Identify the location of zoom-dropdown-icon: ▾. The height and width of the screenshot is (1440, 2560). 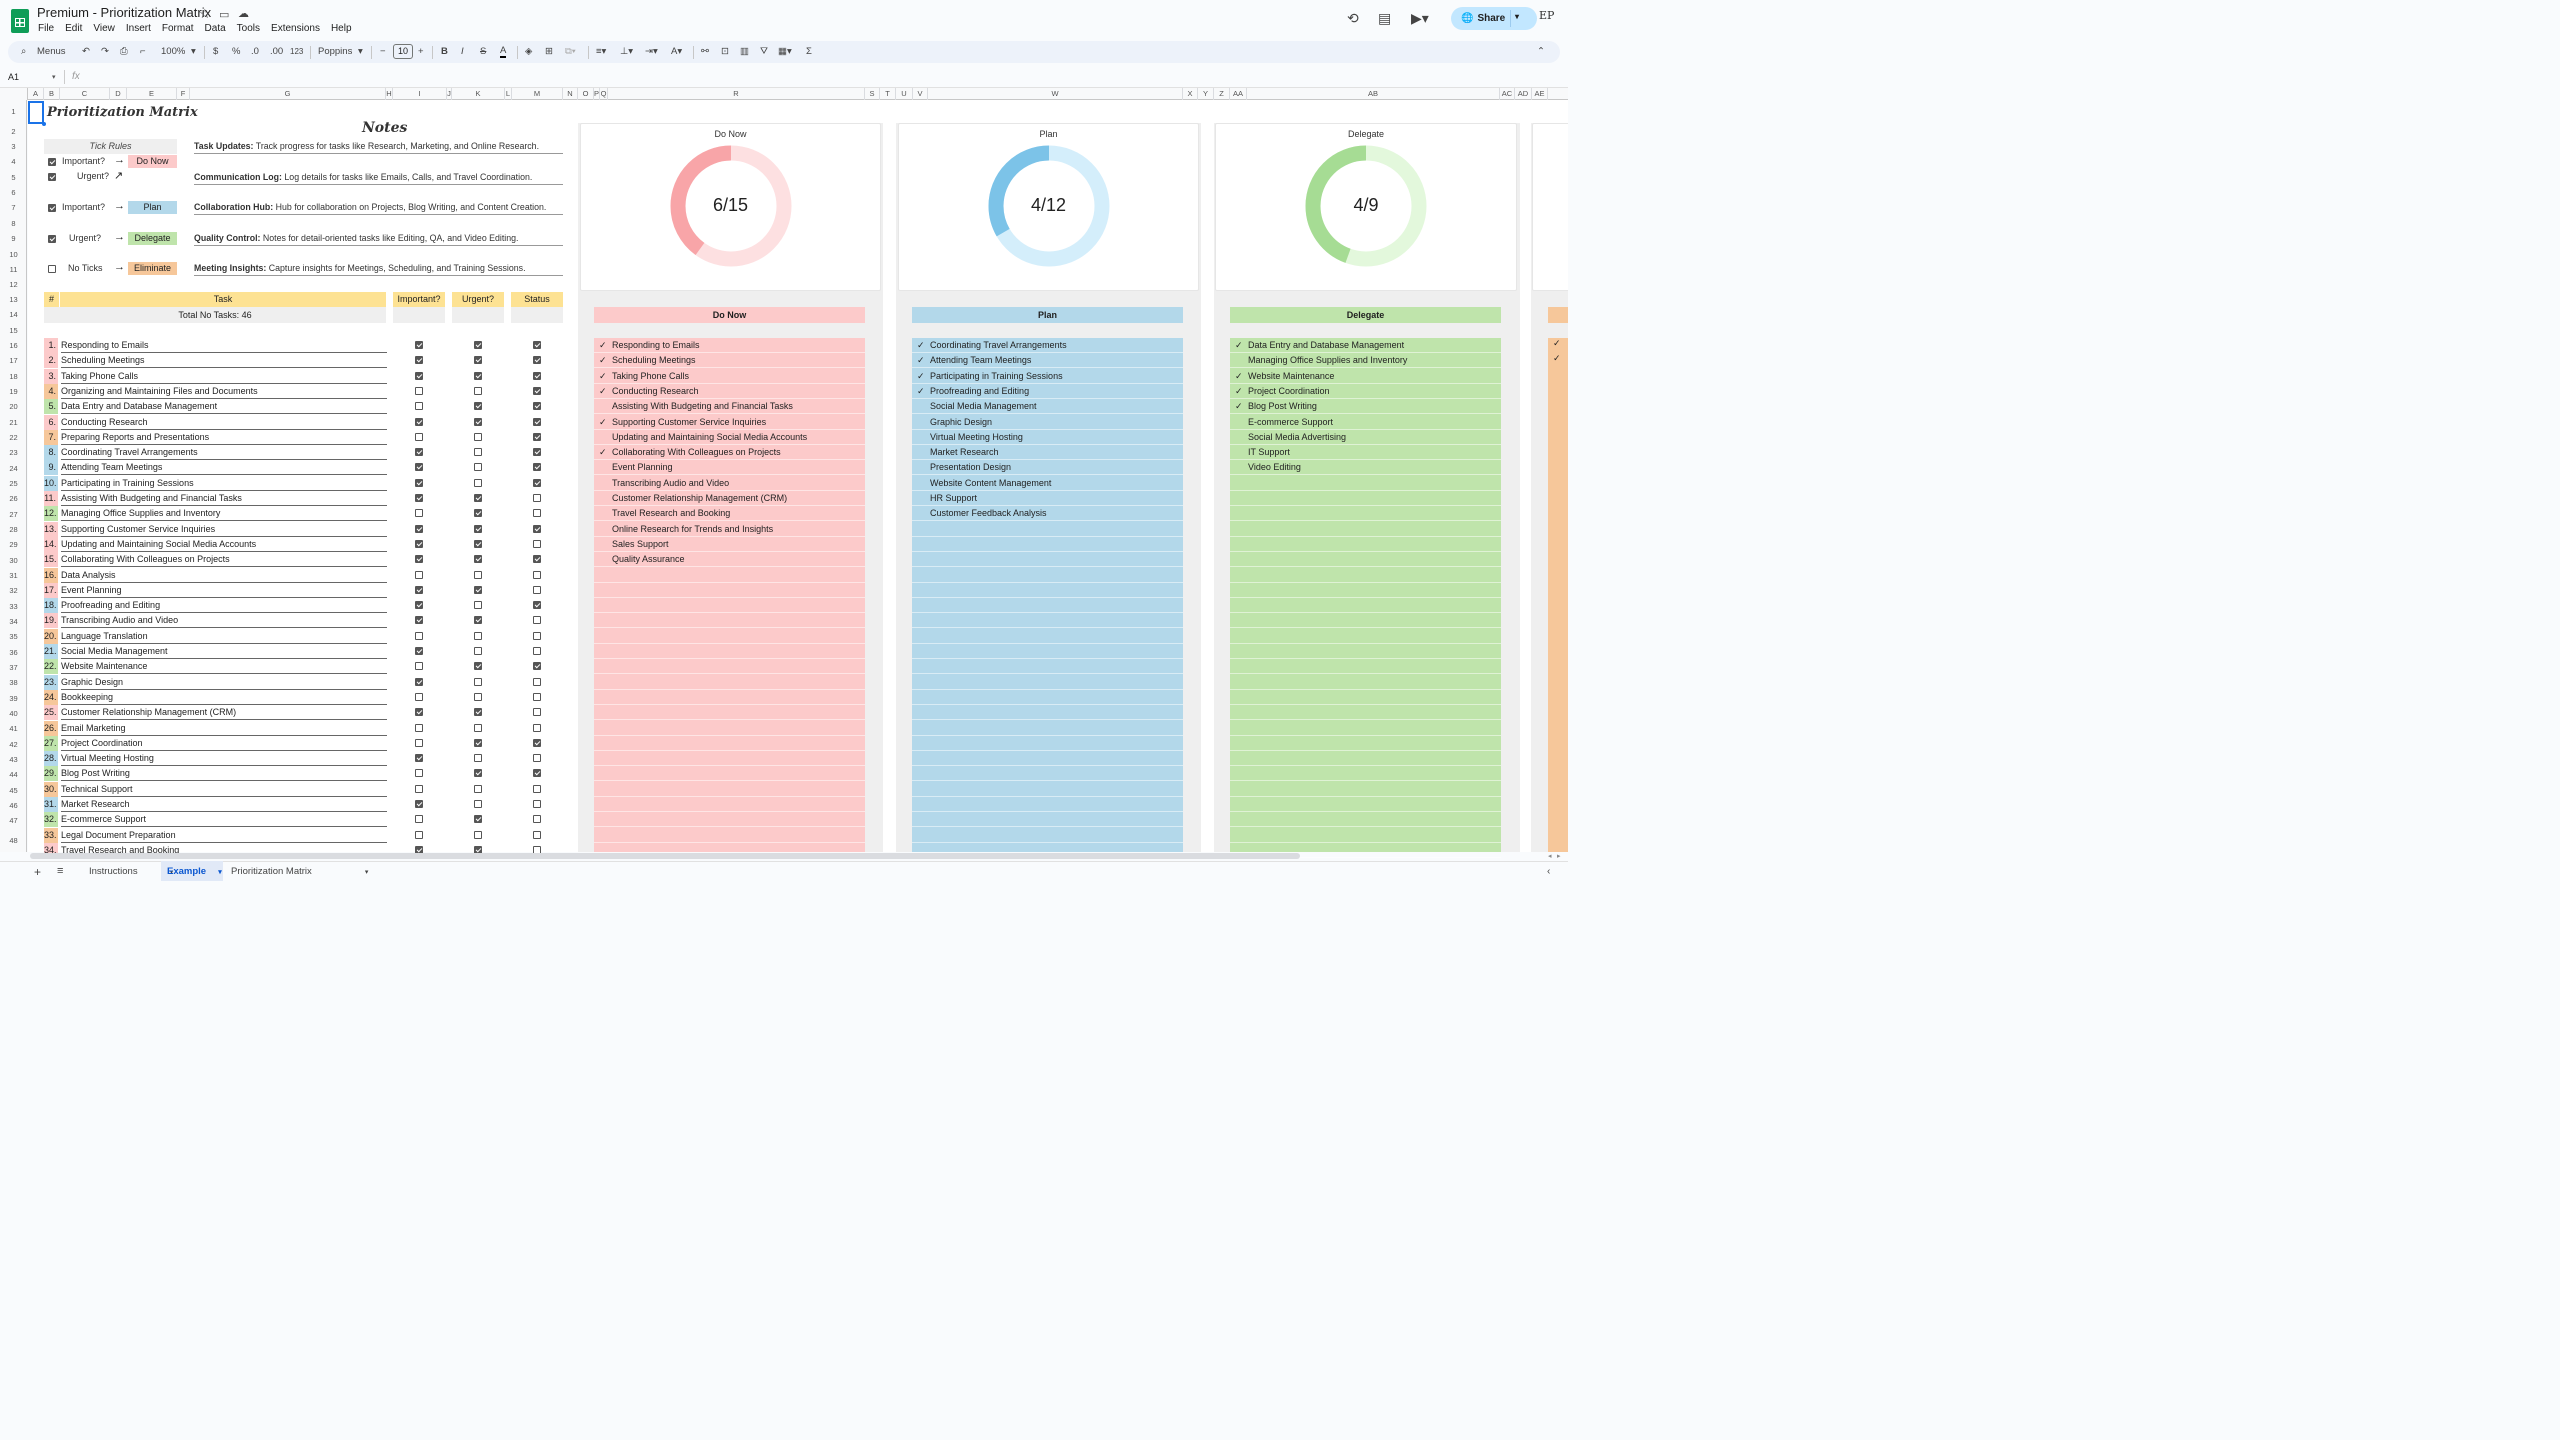
(193, 51).